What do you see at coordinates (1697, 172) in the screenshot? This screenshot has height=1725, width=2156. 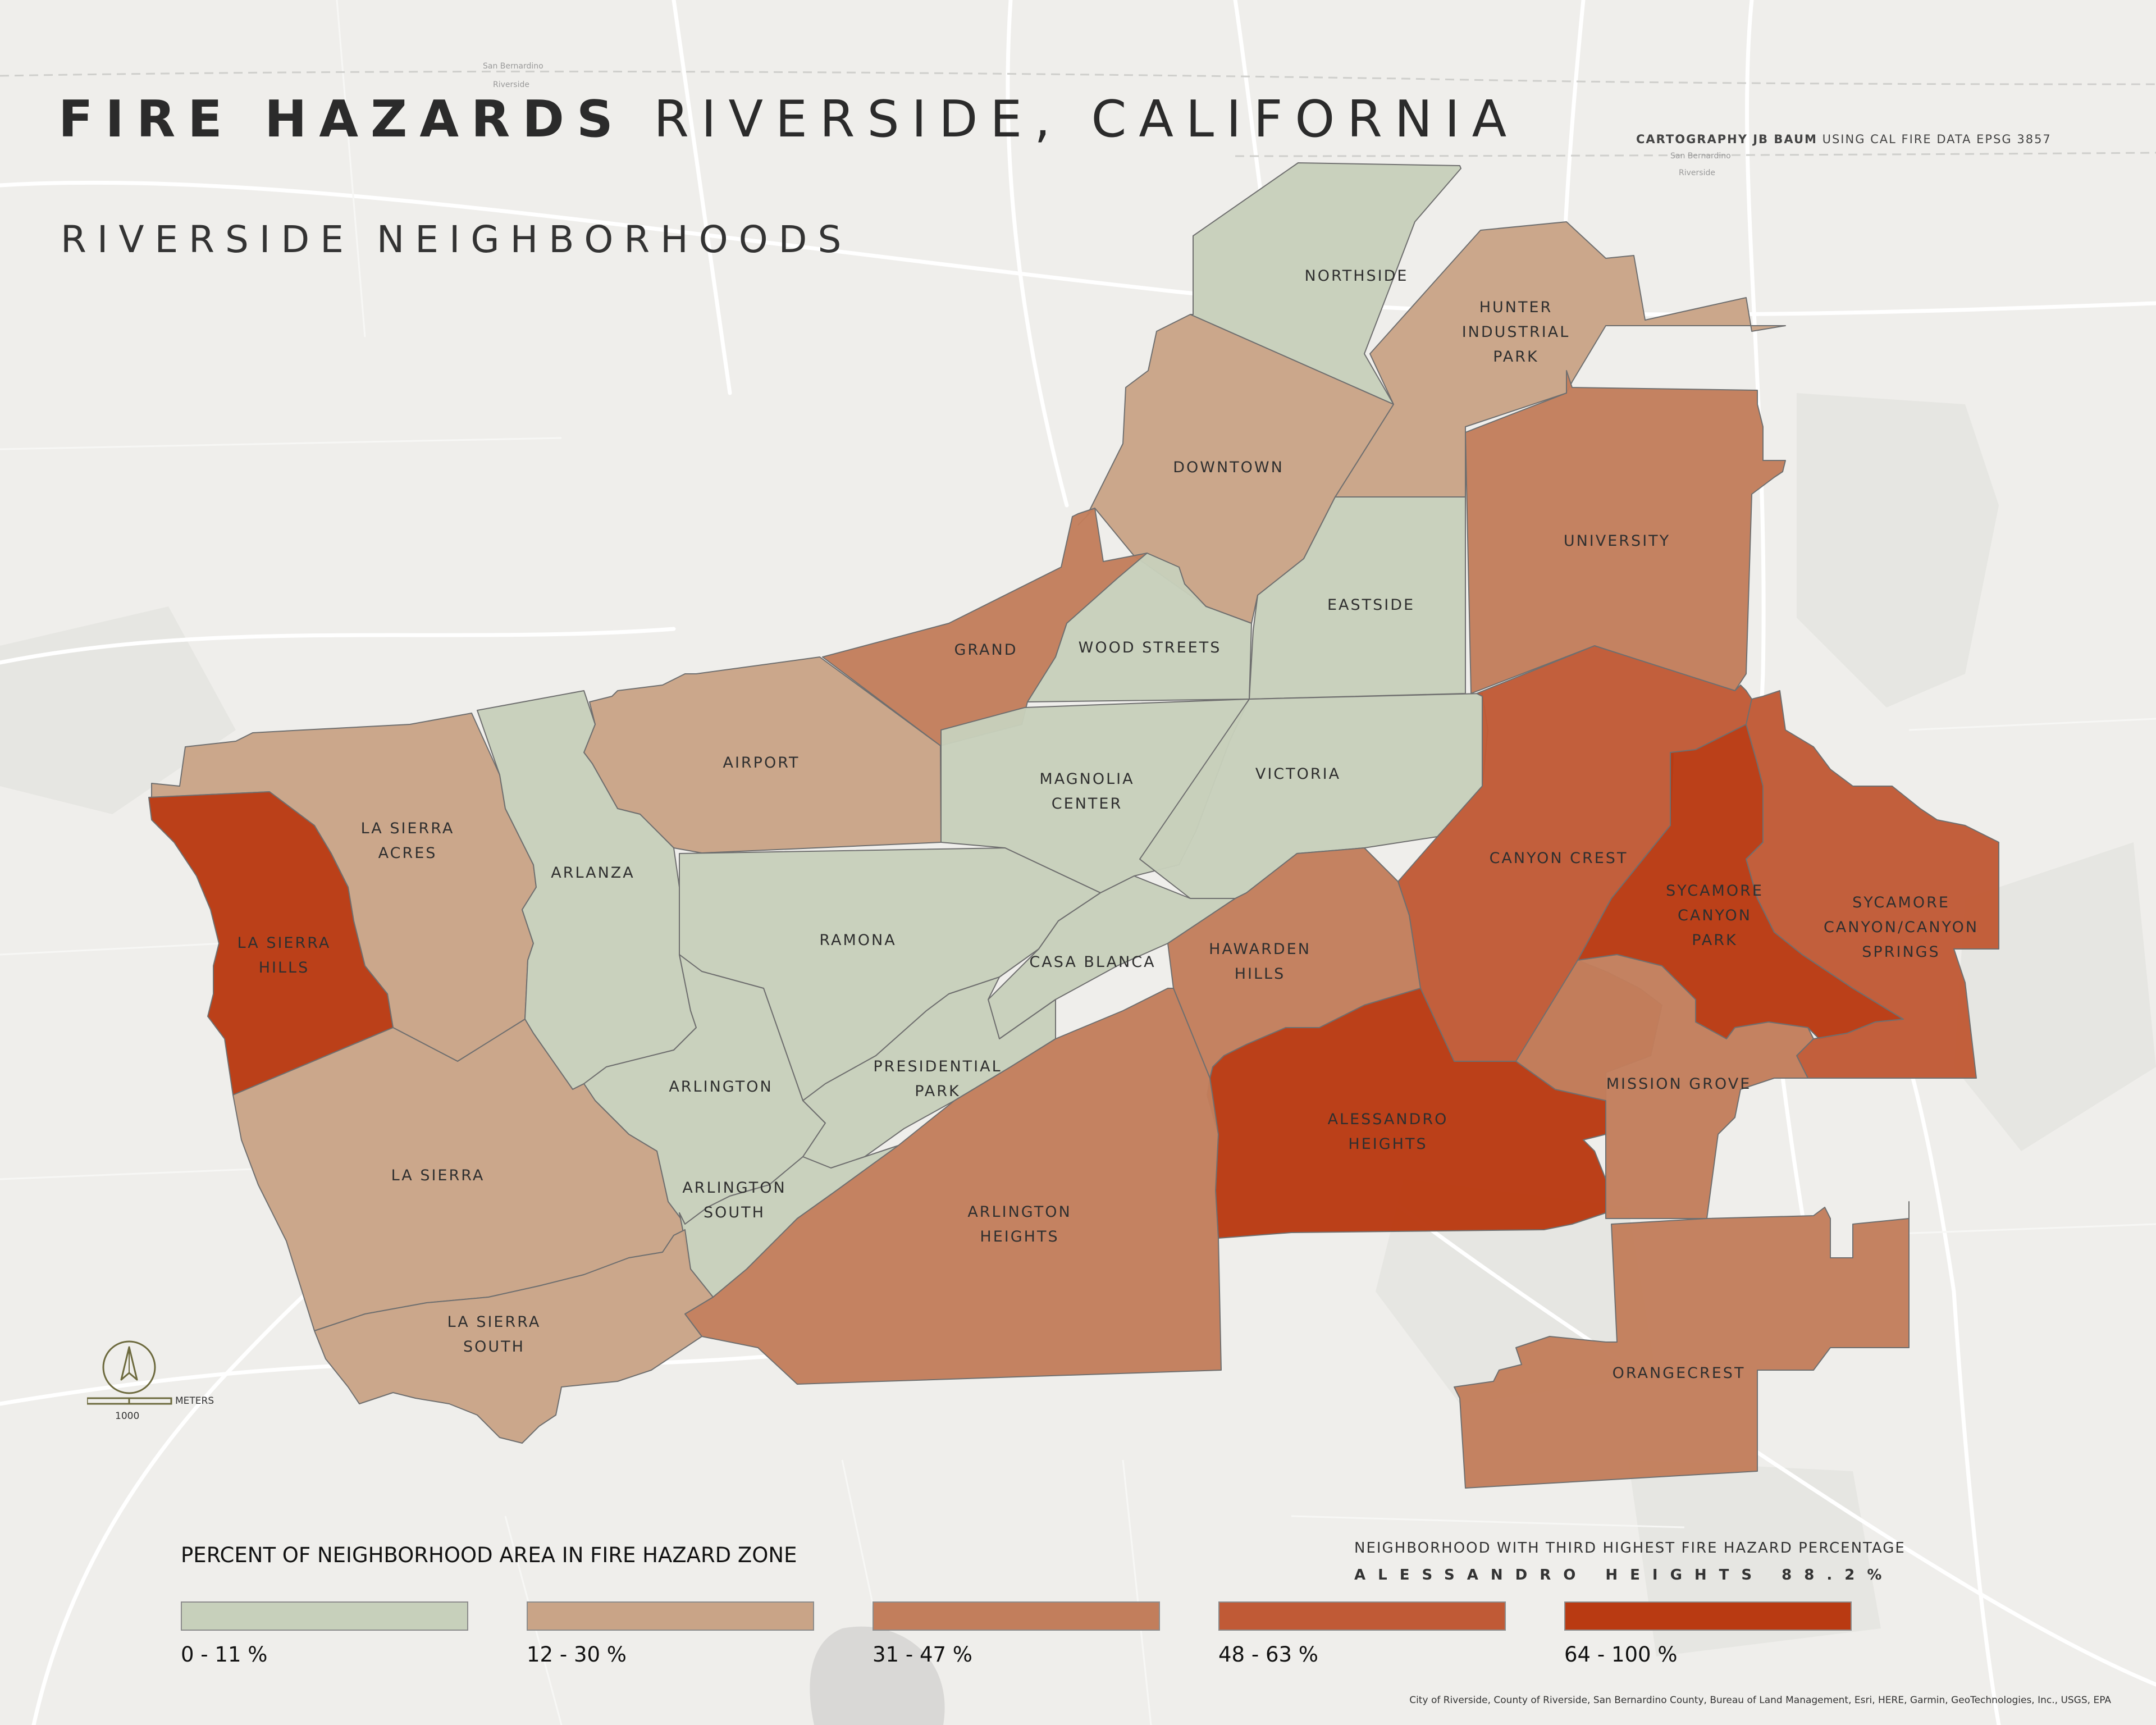 I see `basemap-label-riverside-east: Riverside` at bounding box center [1697, 172].